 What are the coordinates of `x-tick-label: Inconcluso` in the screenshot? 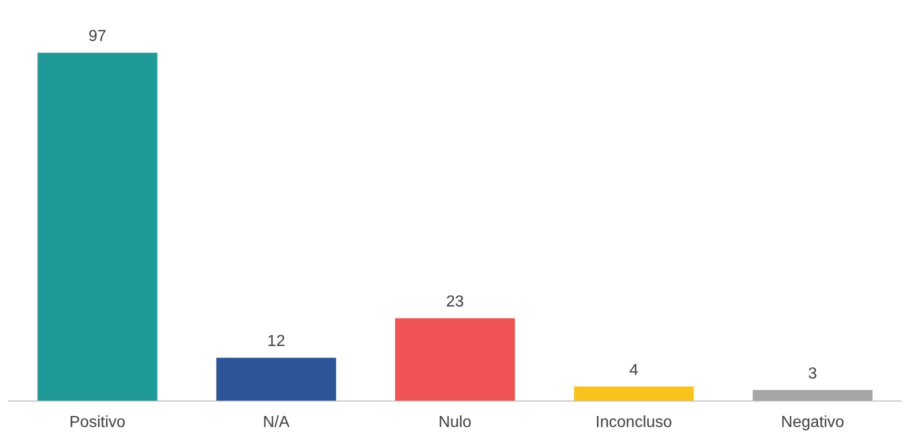 It's located at (634, 422).